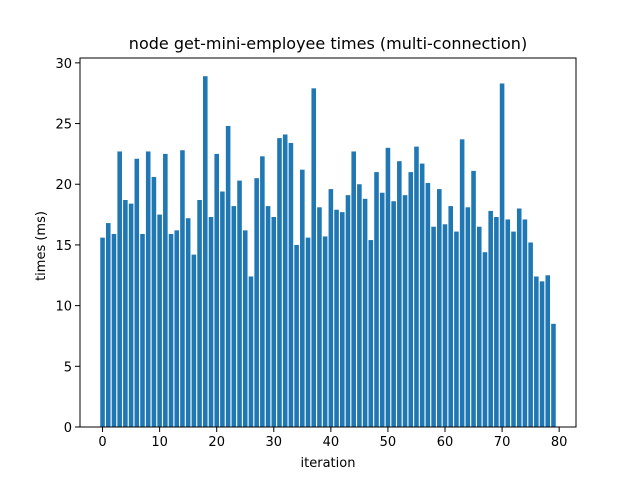 The height and width of the screenshot is (480, 640). Describe the element at coordinates (68, 367) in the screenshot. I see `y-tick-label: 5` at that location.